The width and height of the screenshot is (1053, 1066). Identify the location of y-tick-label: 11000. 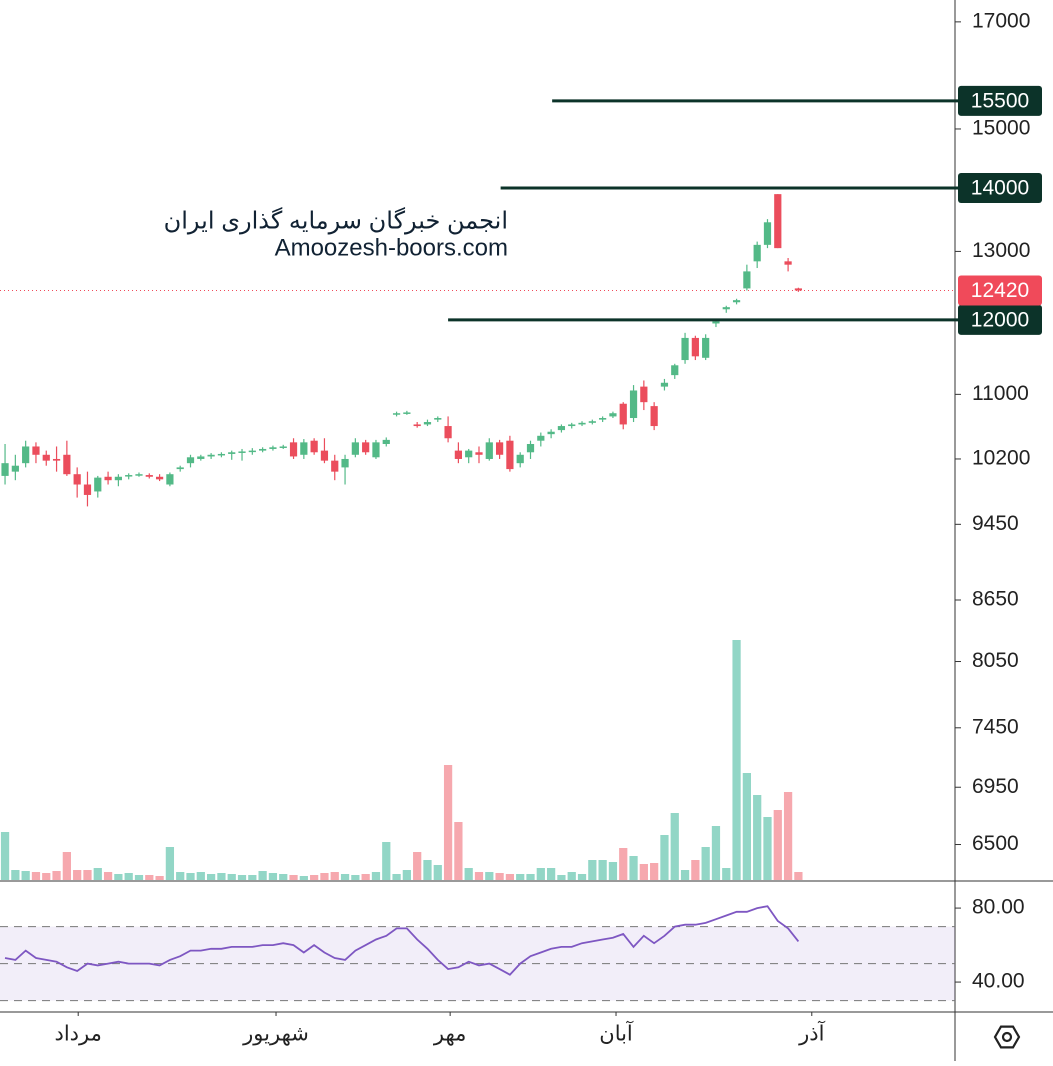
(1000, 393).